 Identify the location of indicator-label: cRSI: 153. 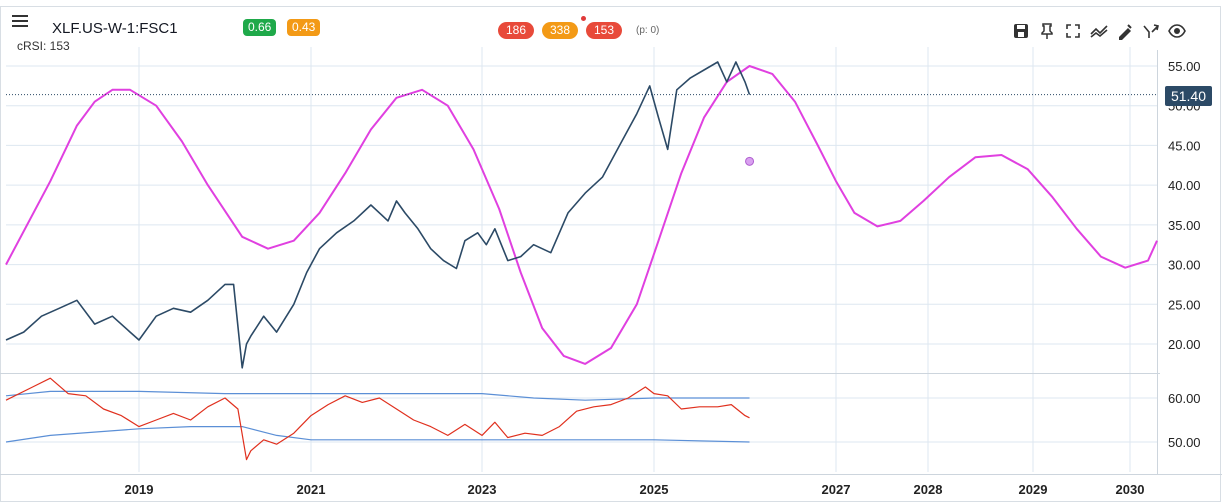
(43, 46).